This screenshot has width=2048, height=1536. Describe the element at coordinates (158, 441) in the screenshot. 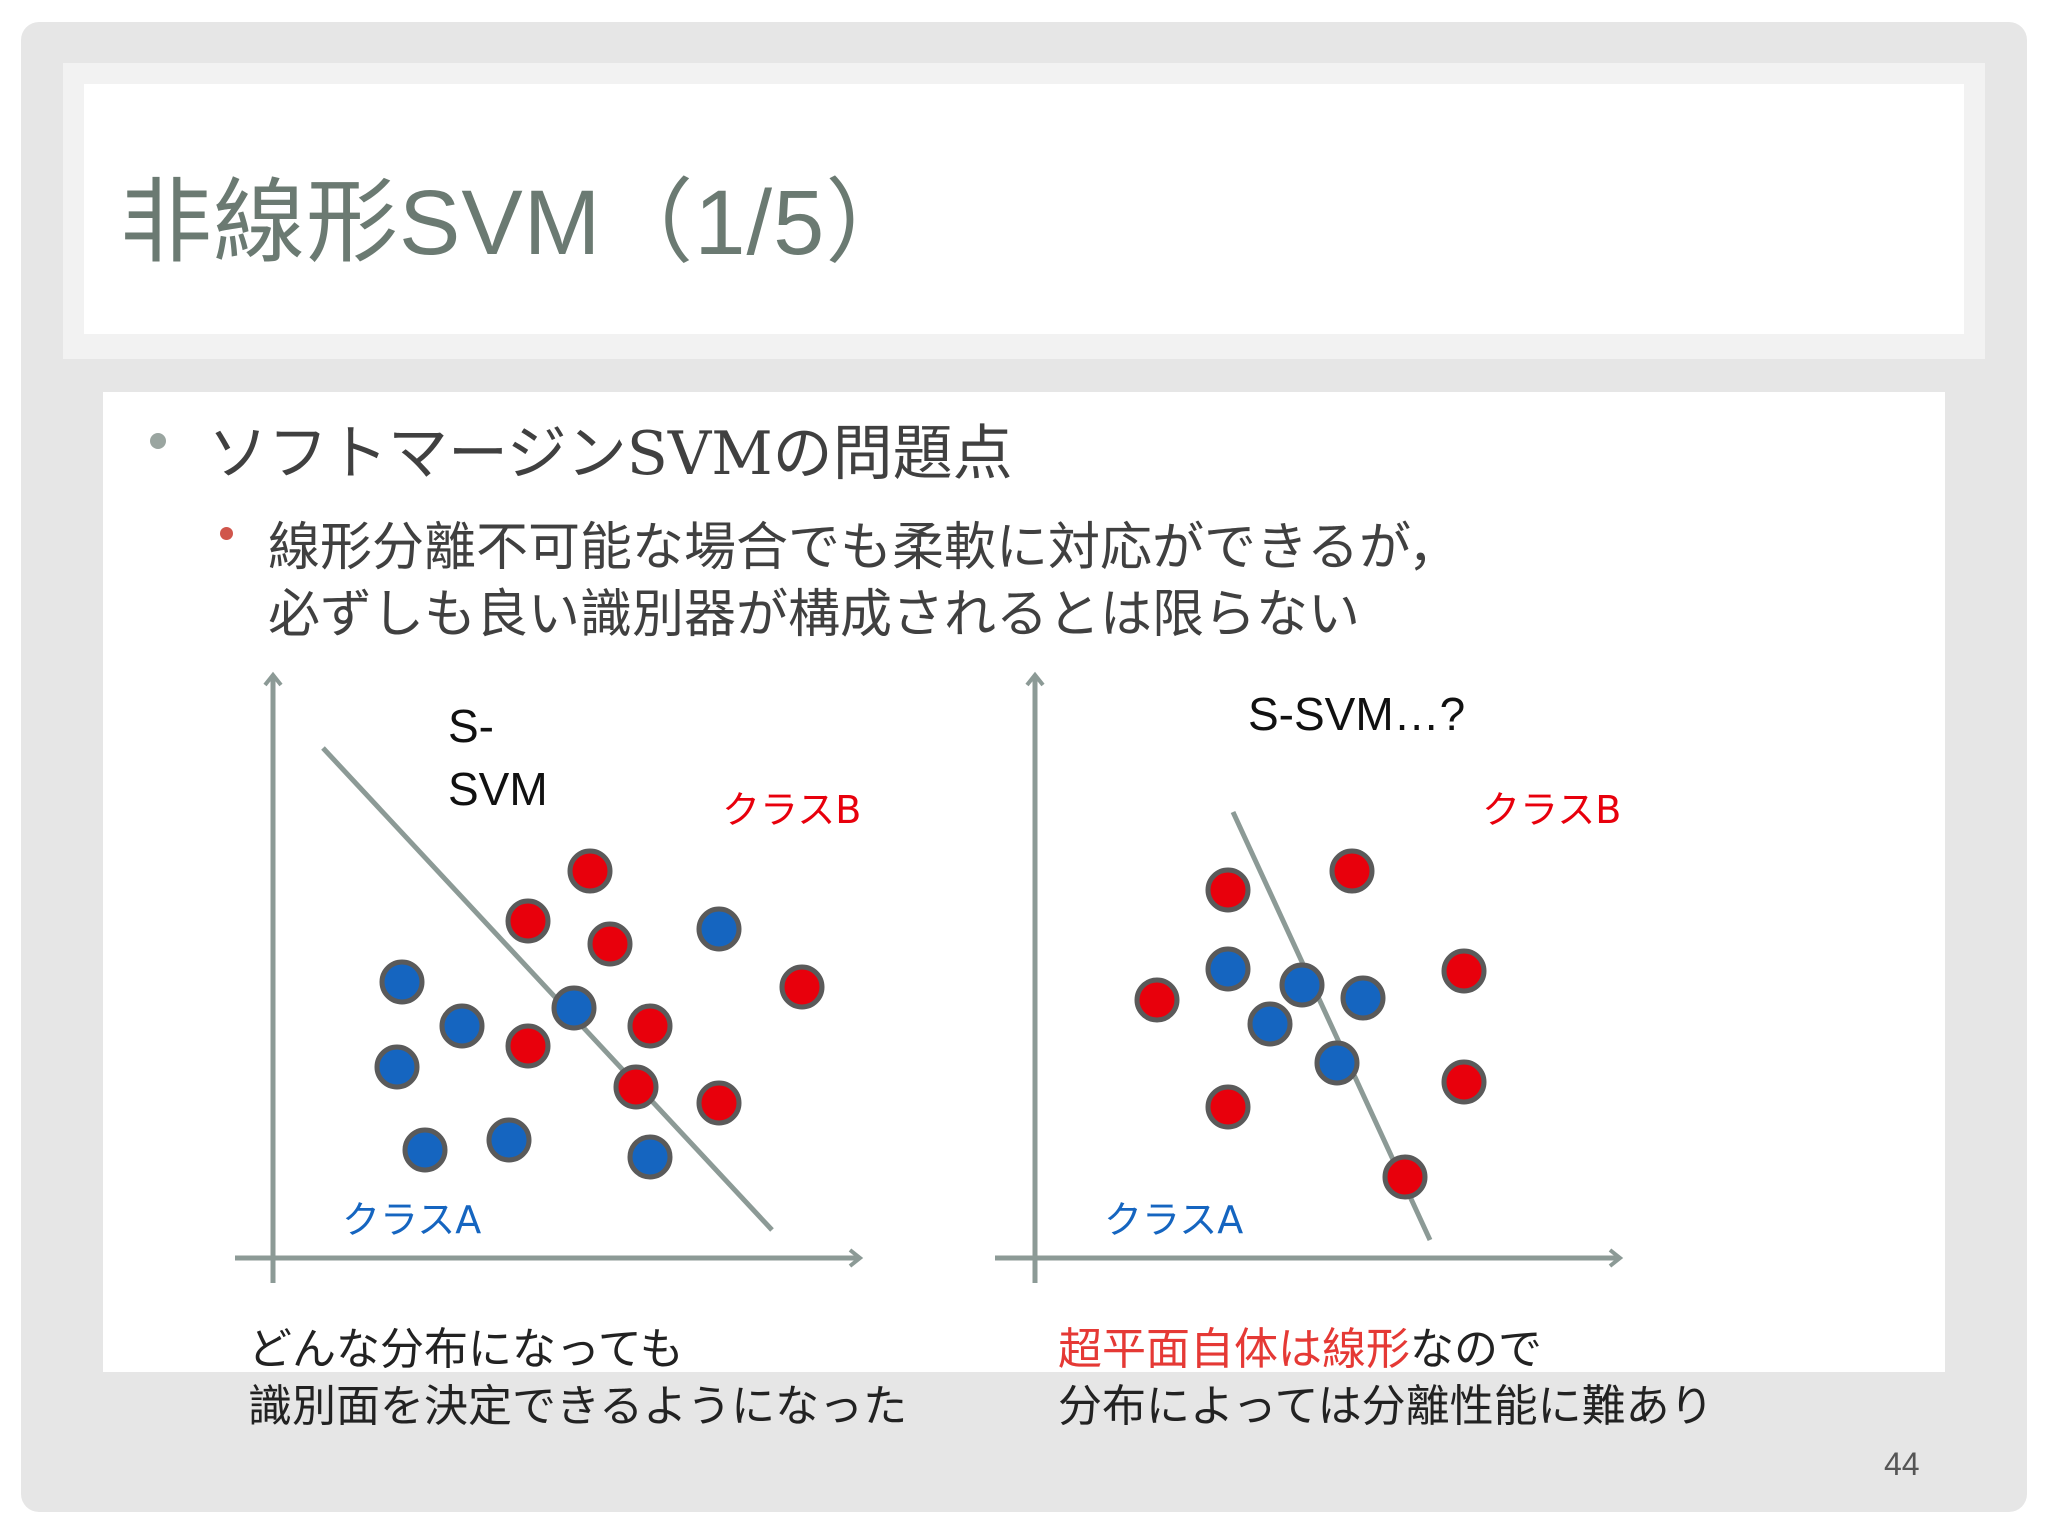

I see `bullet-dot-level1` at that location.